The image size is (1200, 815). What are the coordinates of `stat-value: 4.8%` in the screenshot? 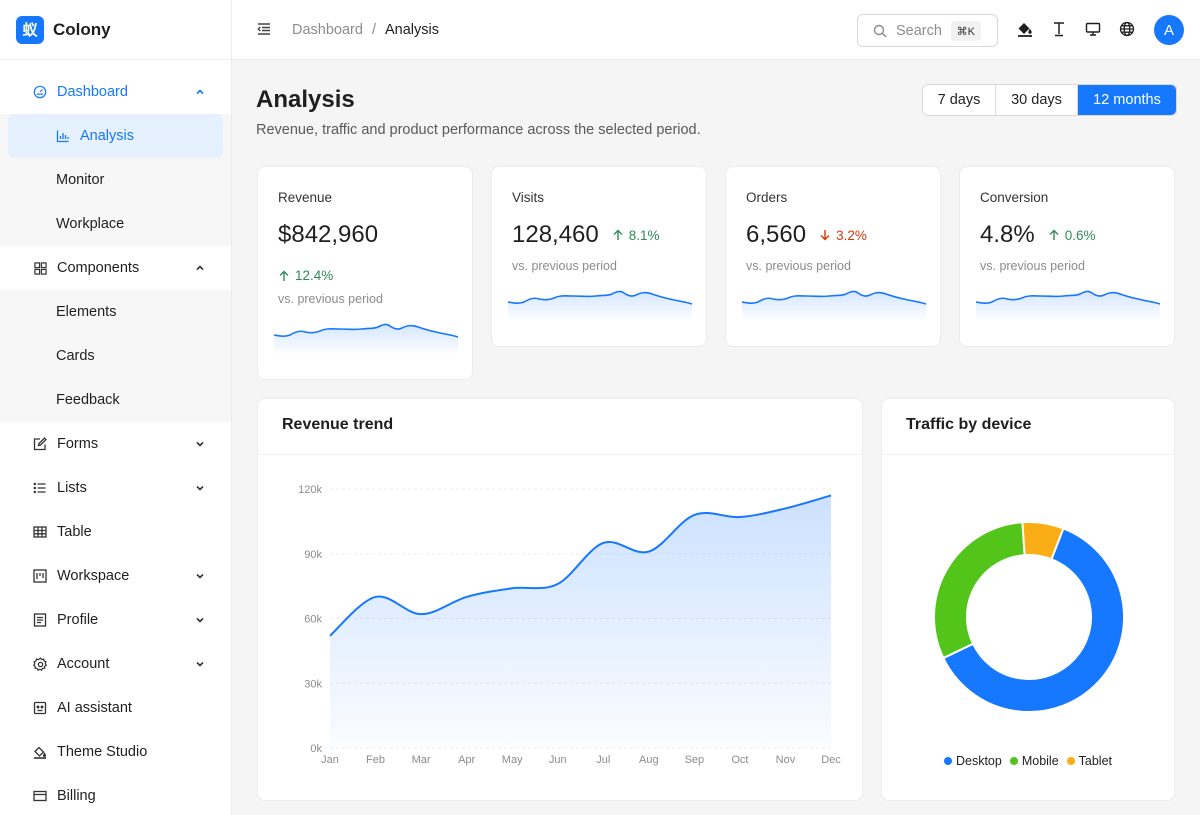 It's located at (1007, 234).